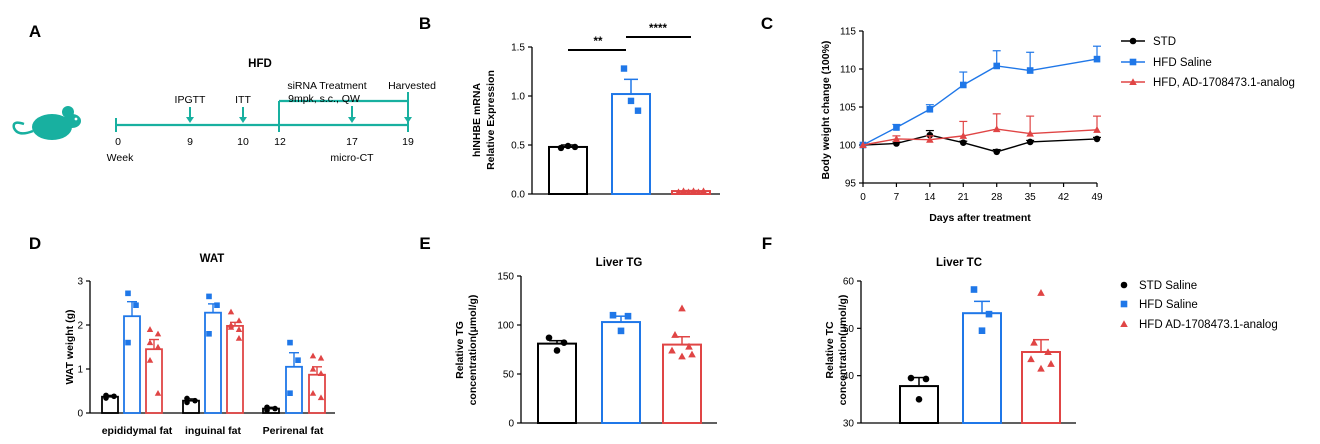  I want to click on xtick-label: 28, so click(997, 197).